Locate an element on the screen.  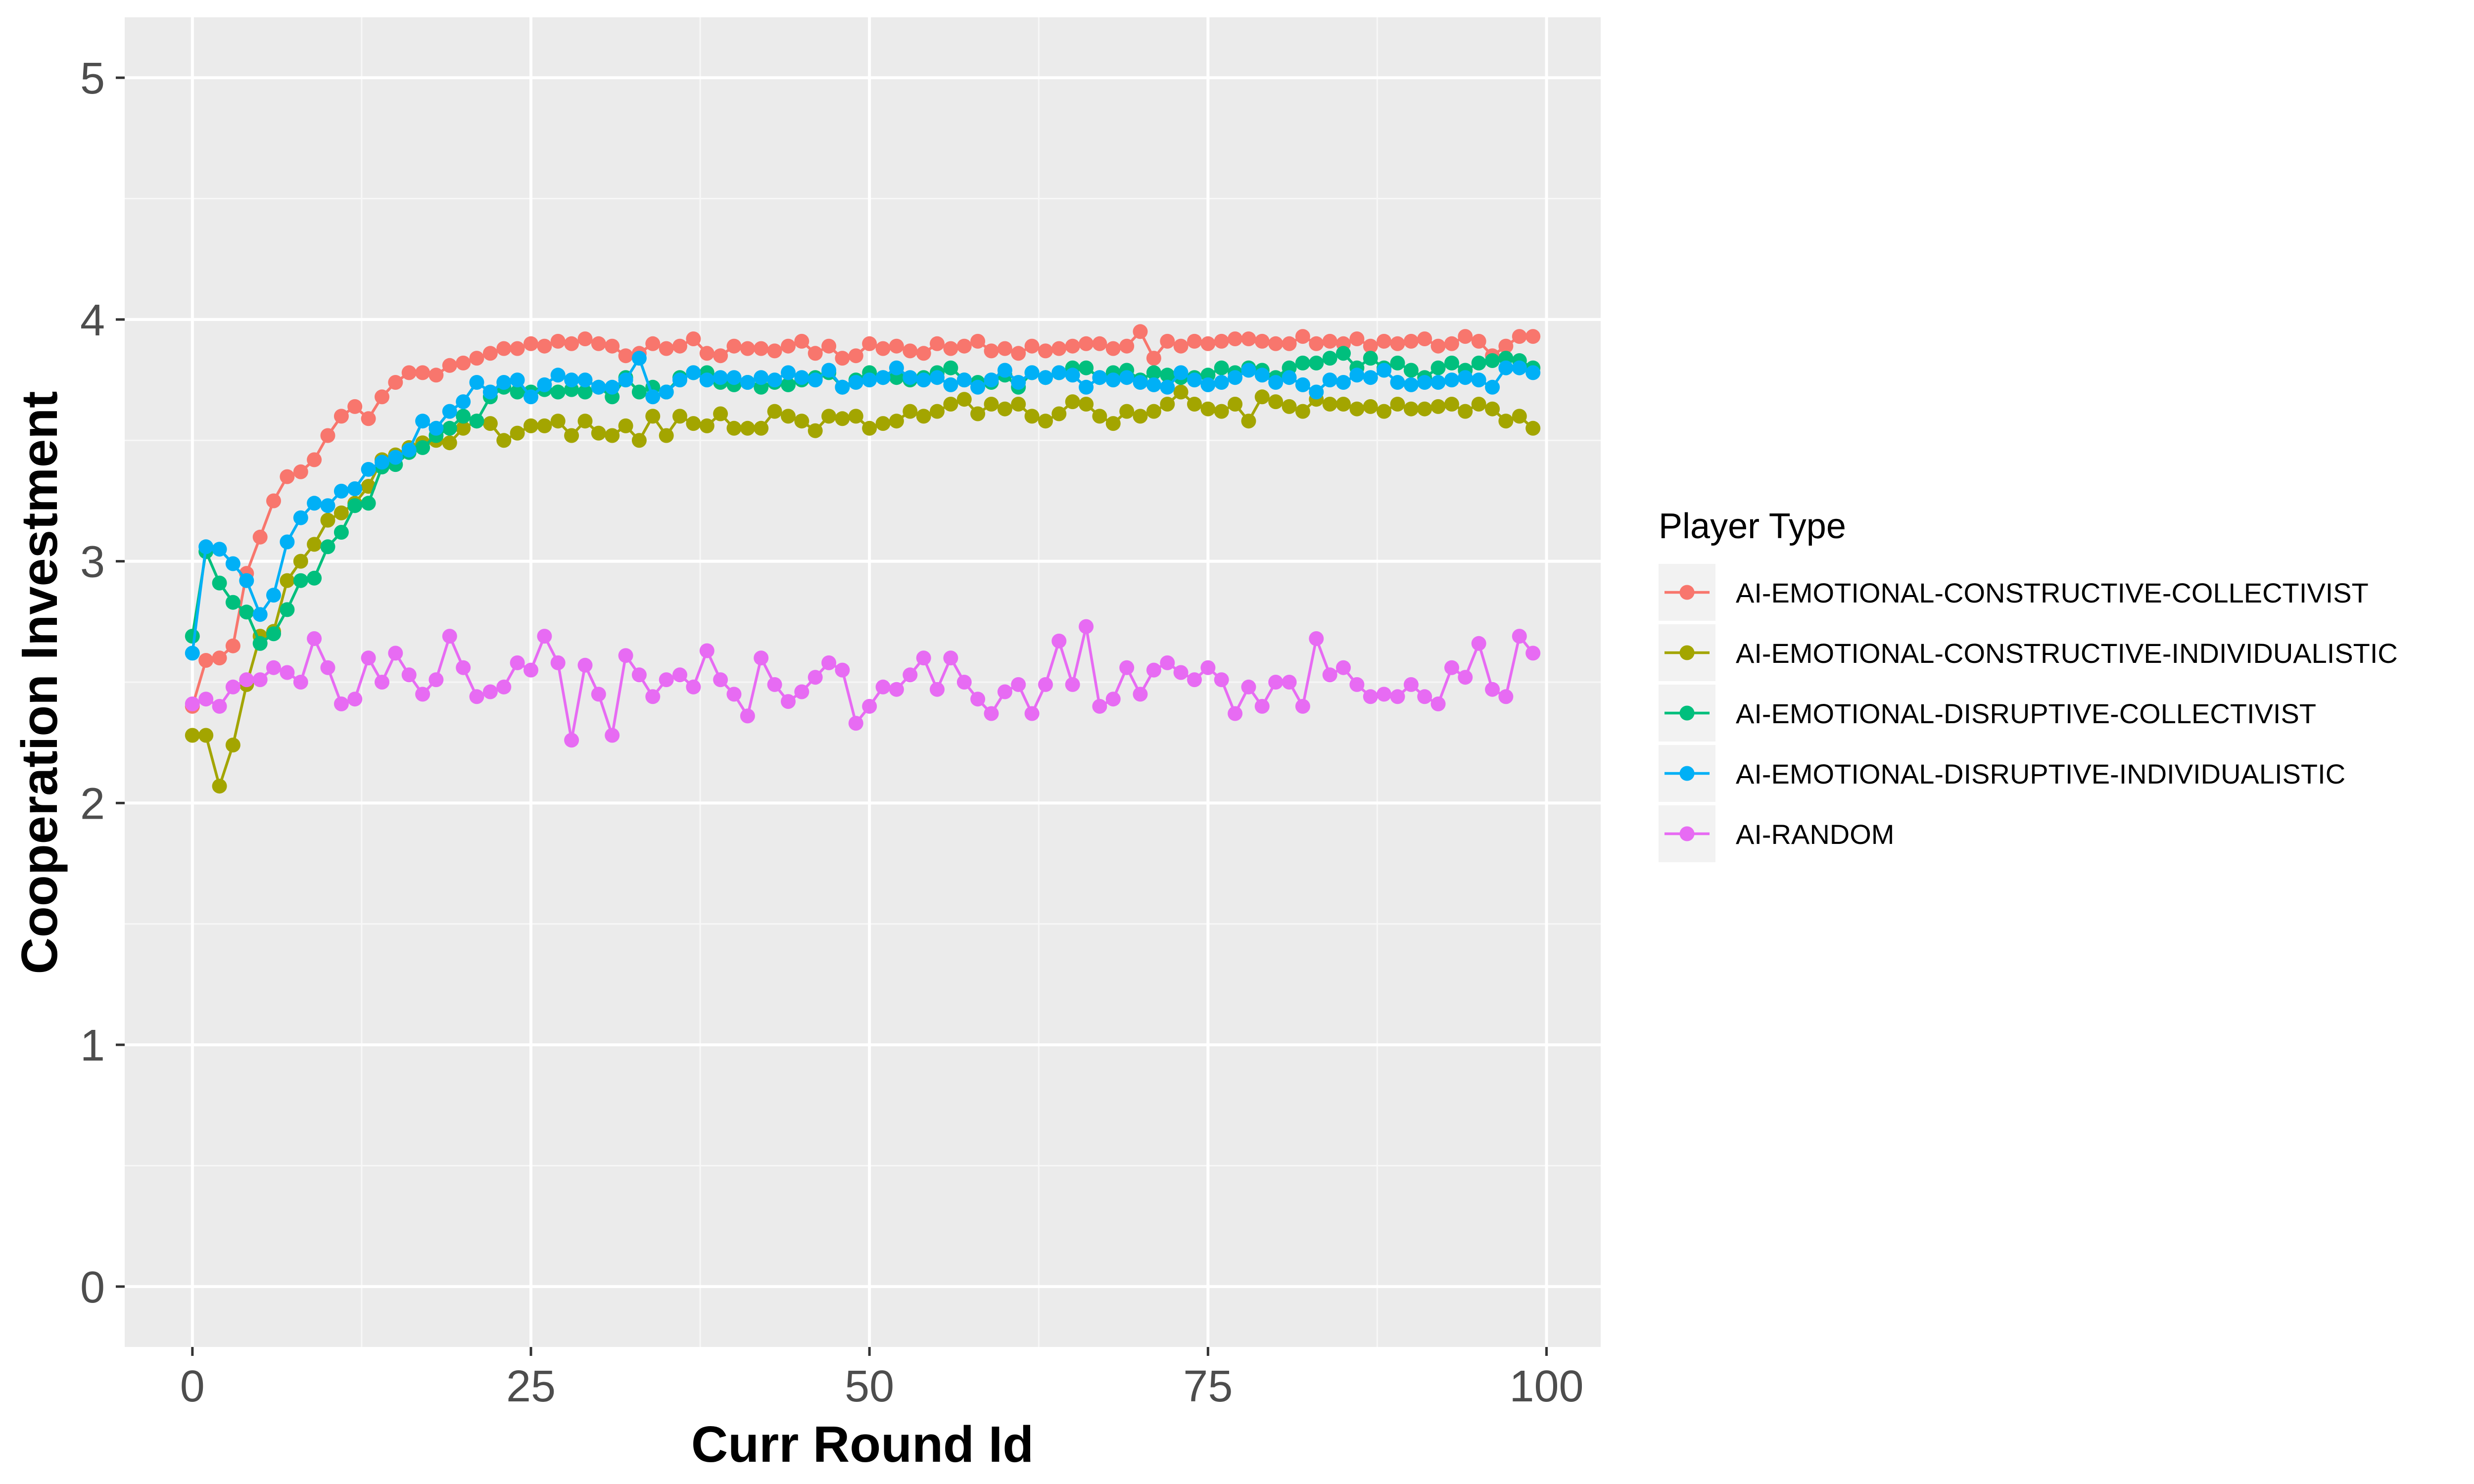
x-axis-title: Curr Round Id is located at coordinates (863, 1444).